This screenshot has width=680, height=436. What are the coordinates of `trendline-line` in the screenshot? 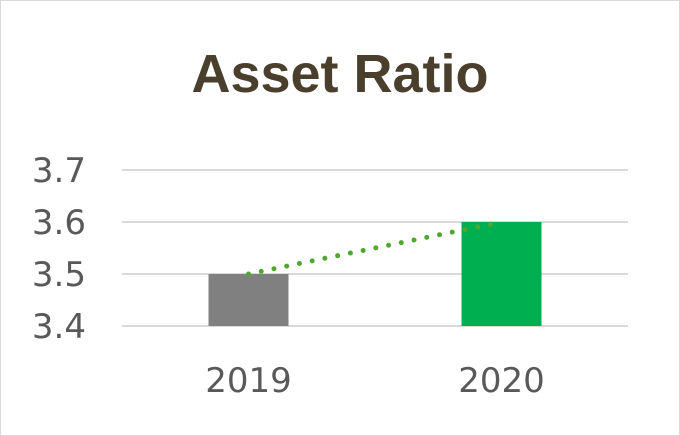 It's located at (375, 248).